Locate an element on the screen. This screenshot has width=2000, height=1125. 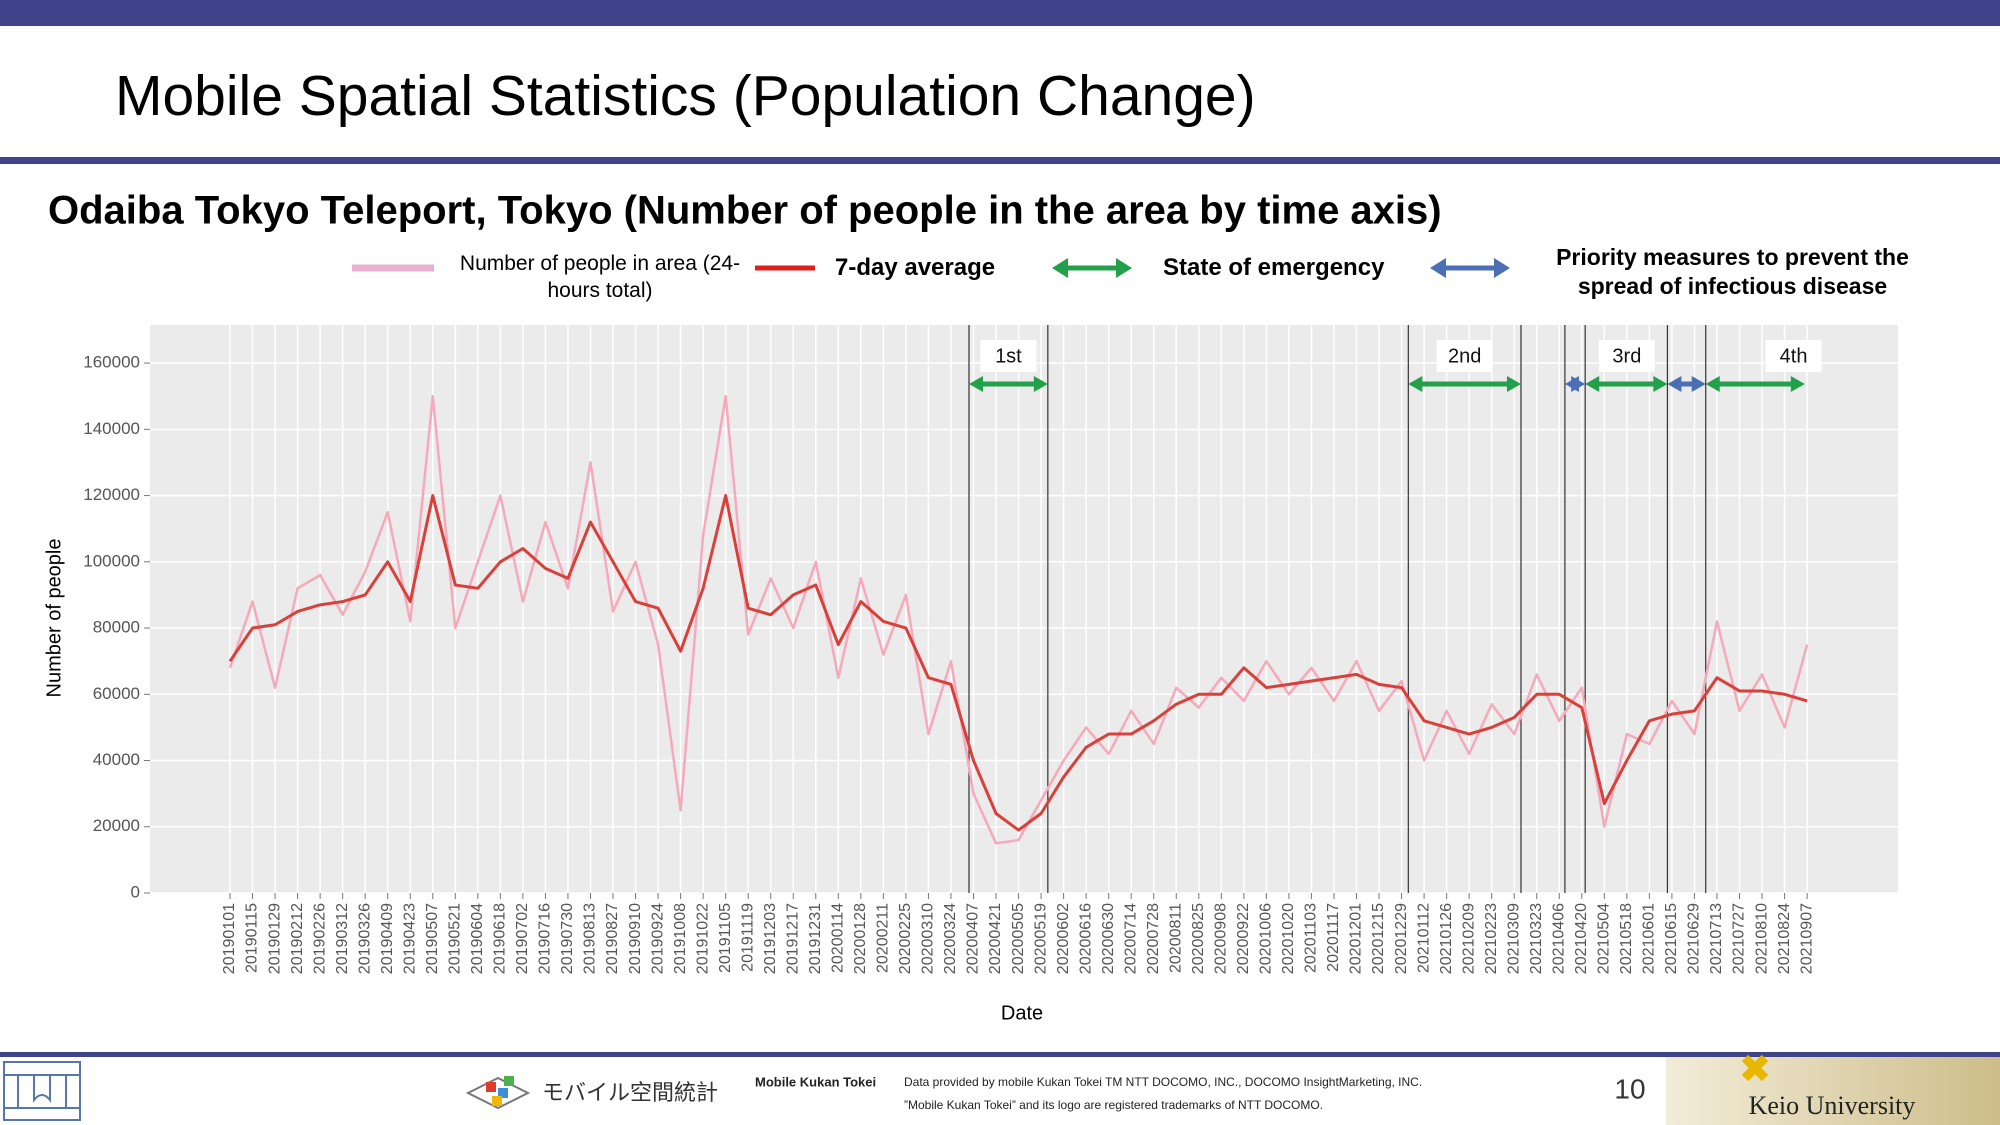
x-tick-label: 20190101 is located at coordinates (229, 938).